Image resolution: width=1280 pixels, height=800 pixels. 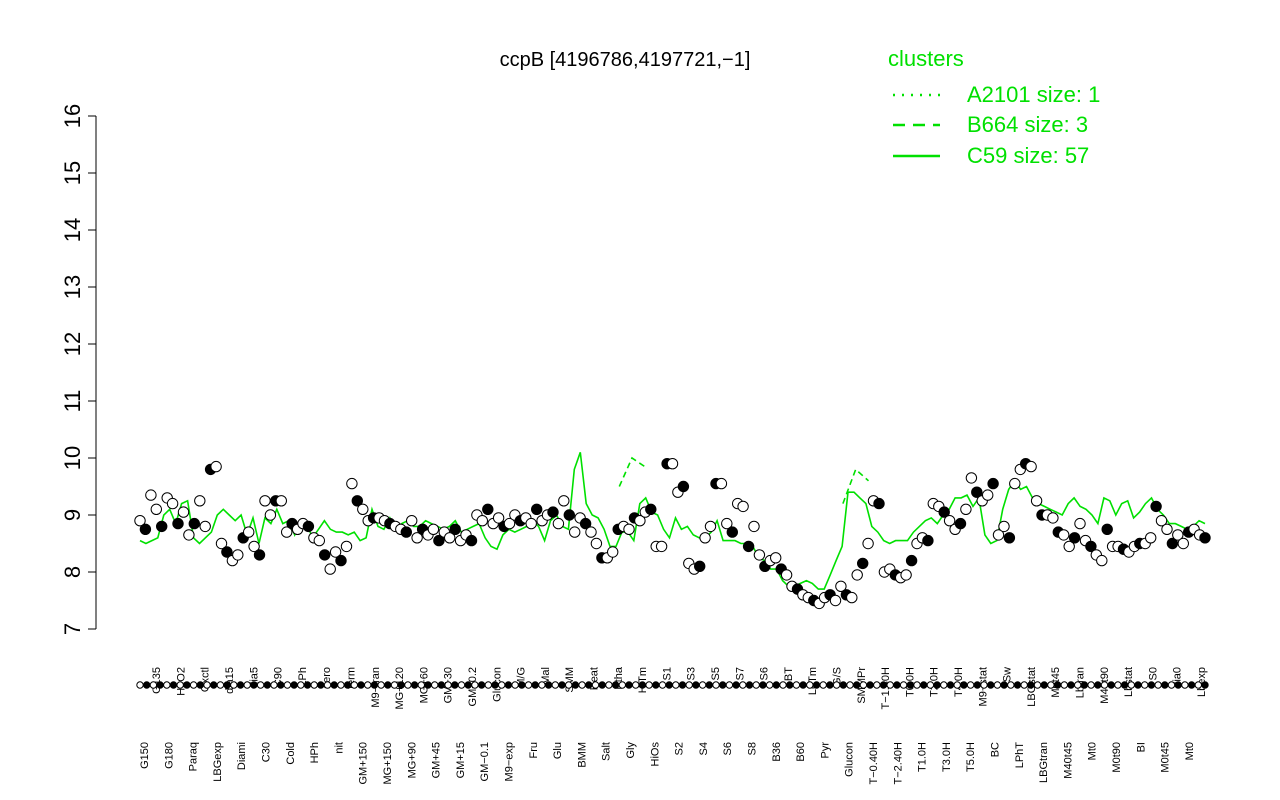 What do you see at coordinates (1020, 755) in the screenshot?
I see `x-tick-label: LPhT` at bounding box center [1020, 755].